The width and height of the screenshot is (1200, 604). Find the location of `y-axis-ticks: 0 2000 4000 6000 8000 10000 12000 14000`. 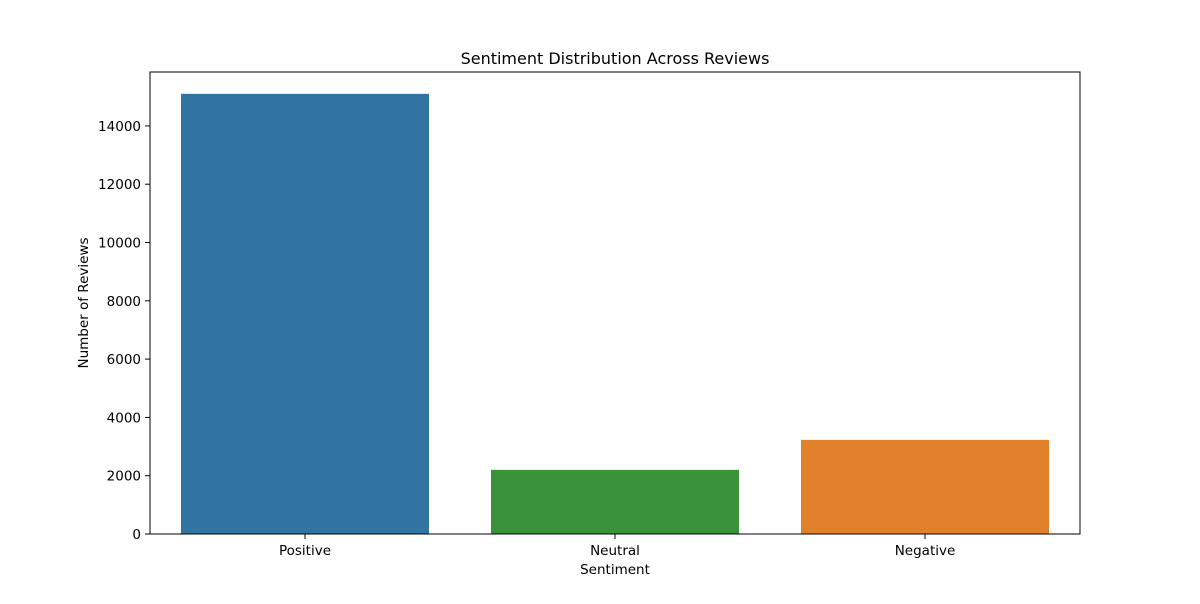

y-axis-ticks: 0 2000 4000 6000 8000 10000 12000 14000 is located at coordinates (124, 331).